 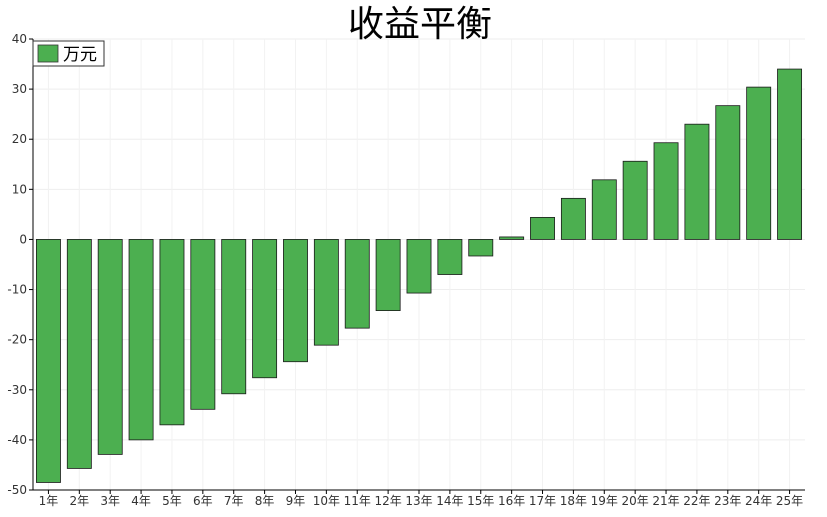 What do you see at coordinates (604, 501) in the screenshot?
I see `x-tick-label: 19年` at bounding box center [604, 501].